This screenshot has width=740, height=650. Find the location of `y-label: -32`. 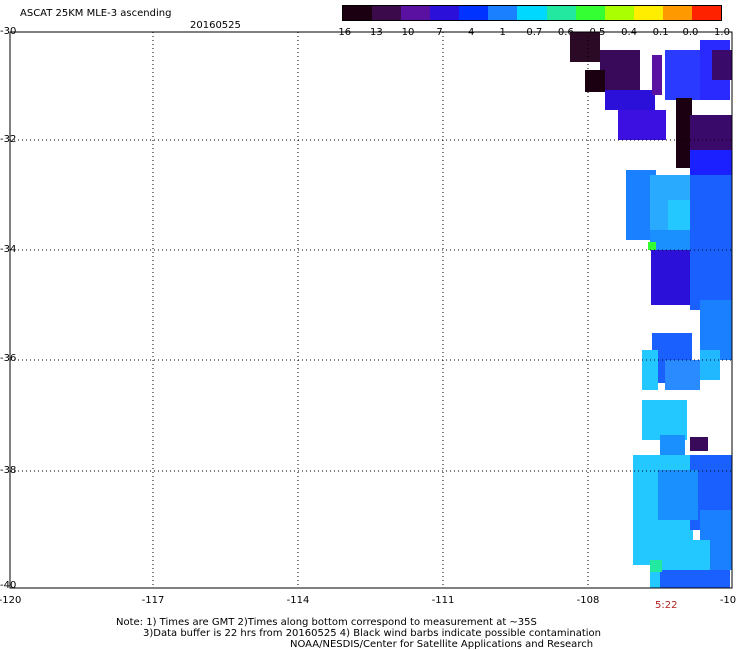

y-label: -32 is located at coordinates (8, 139).